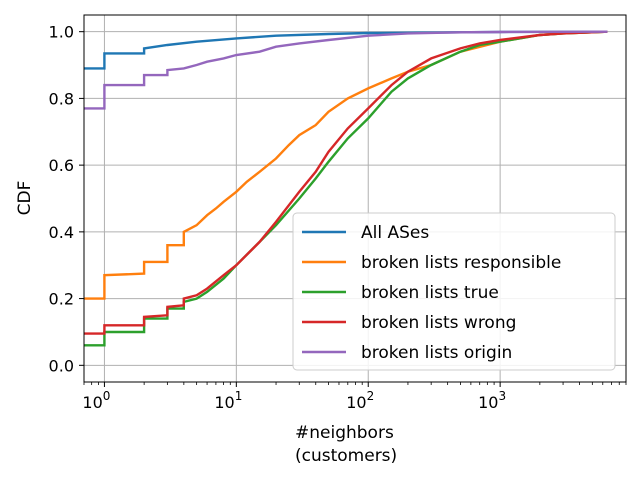 This screenshot has height=480, width=640. Describe the element at coordinates (61, 299) in the screenshot. I see `y-tick-label: 0.2` at that location.